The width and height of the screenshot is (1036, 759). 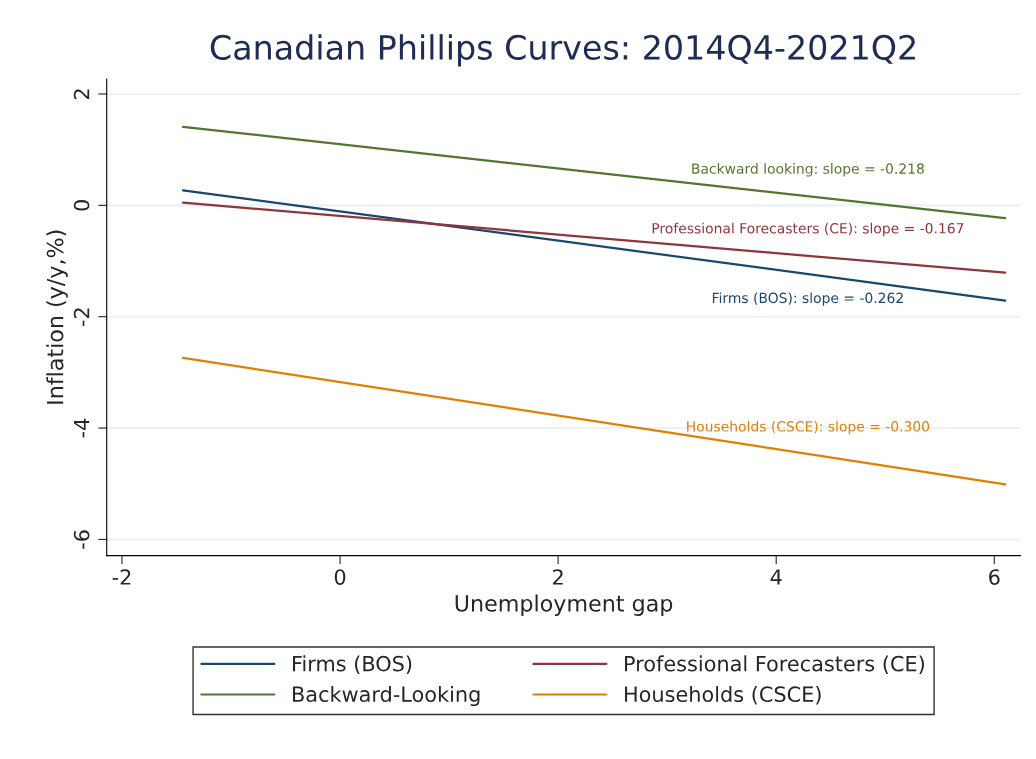 I want to click on annotation: Households (CSCE): slope = -0.300, so click(x=808, y=427).